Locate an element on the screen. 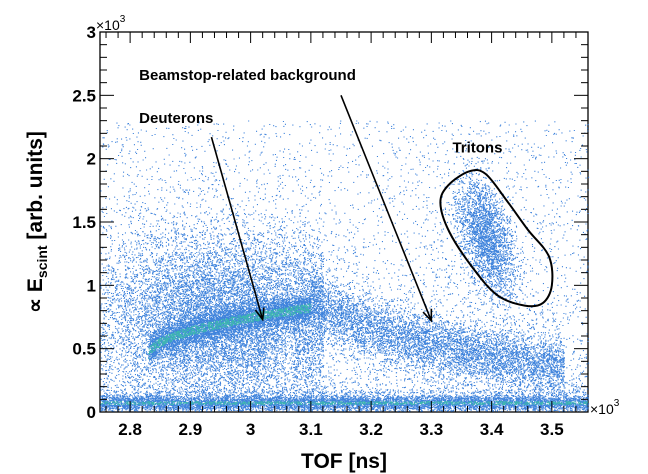  y-tick-label: 0 is located at coordinates (91, 412).